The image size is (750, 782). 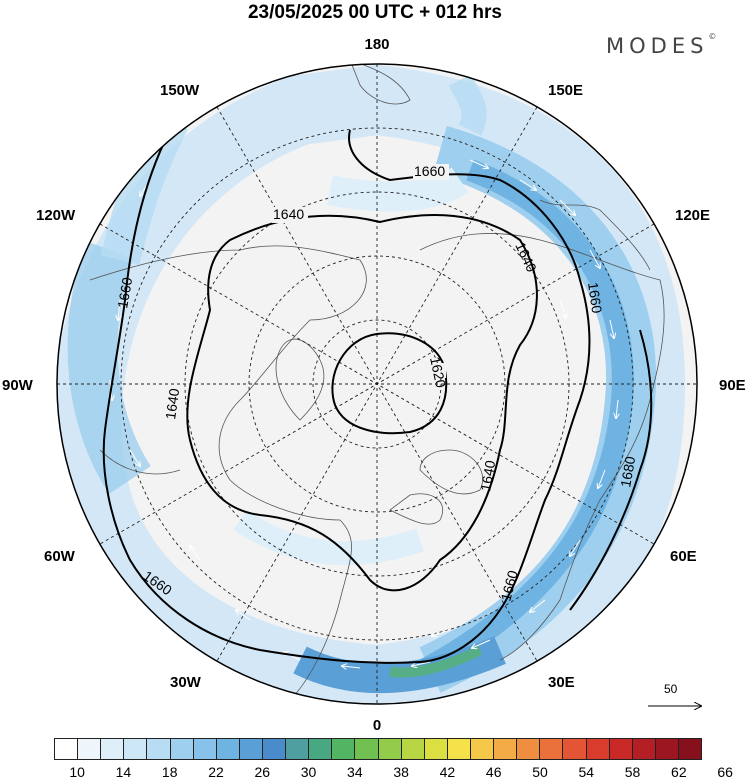 I want to click on lon-label-30w: 30W, so click(x=186, y=682).